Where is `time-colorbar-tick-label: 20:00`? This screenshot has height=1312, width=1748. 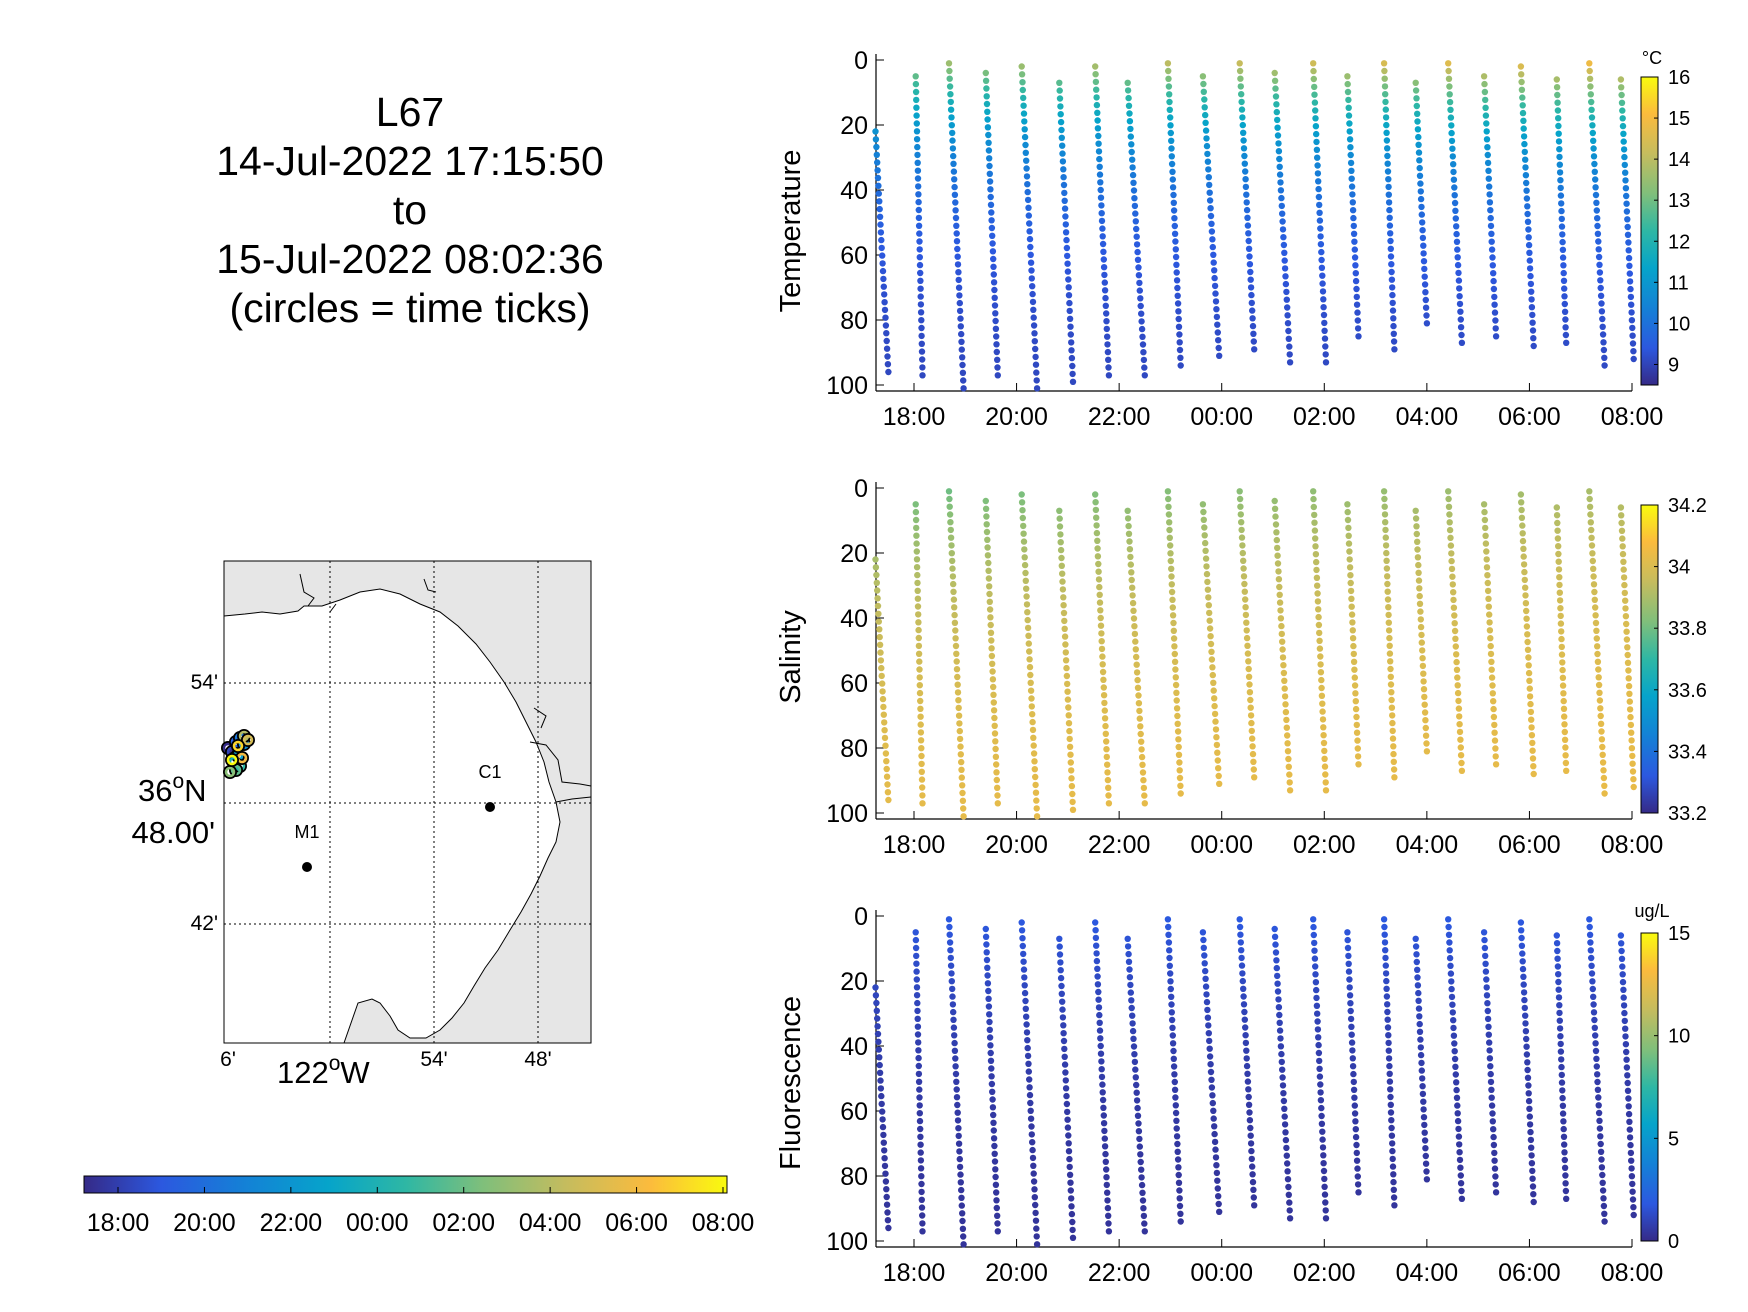
time-colorbar-tick-label: 20:00 is located at coordinates (204, 1223).